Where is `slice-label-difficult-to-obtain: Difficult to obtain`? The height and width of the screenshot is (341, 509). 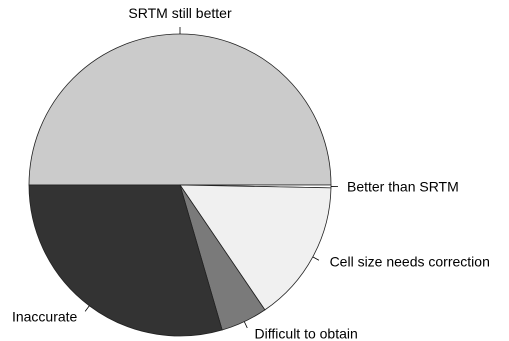
slice-label-difficult-to-obtain: Difficult to obtain is located at coordinates (306, 333).